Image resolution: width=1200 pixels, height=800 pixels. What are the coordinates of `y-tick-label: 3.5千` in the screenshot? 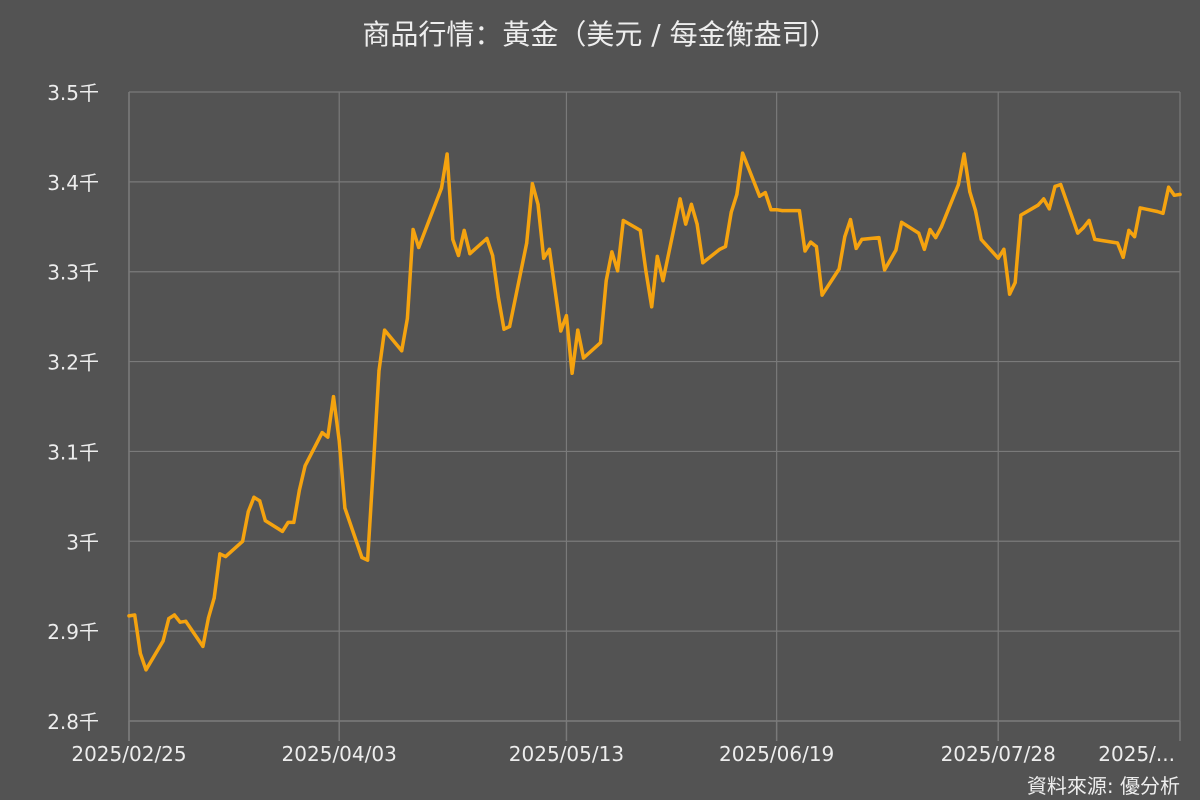 It's located at (73, 93).